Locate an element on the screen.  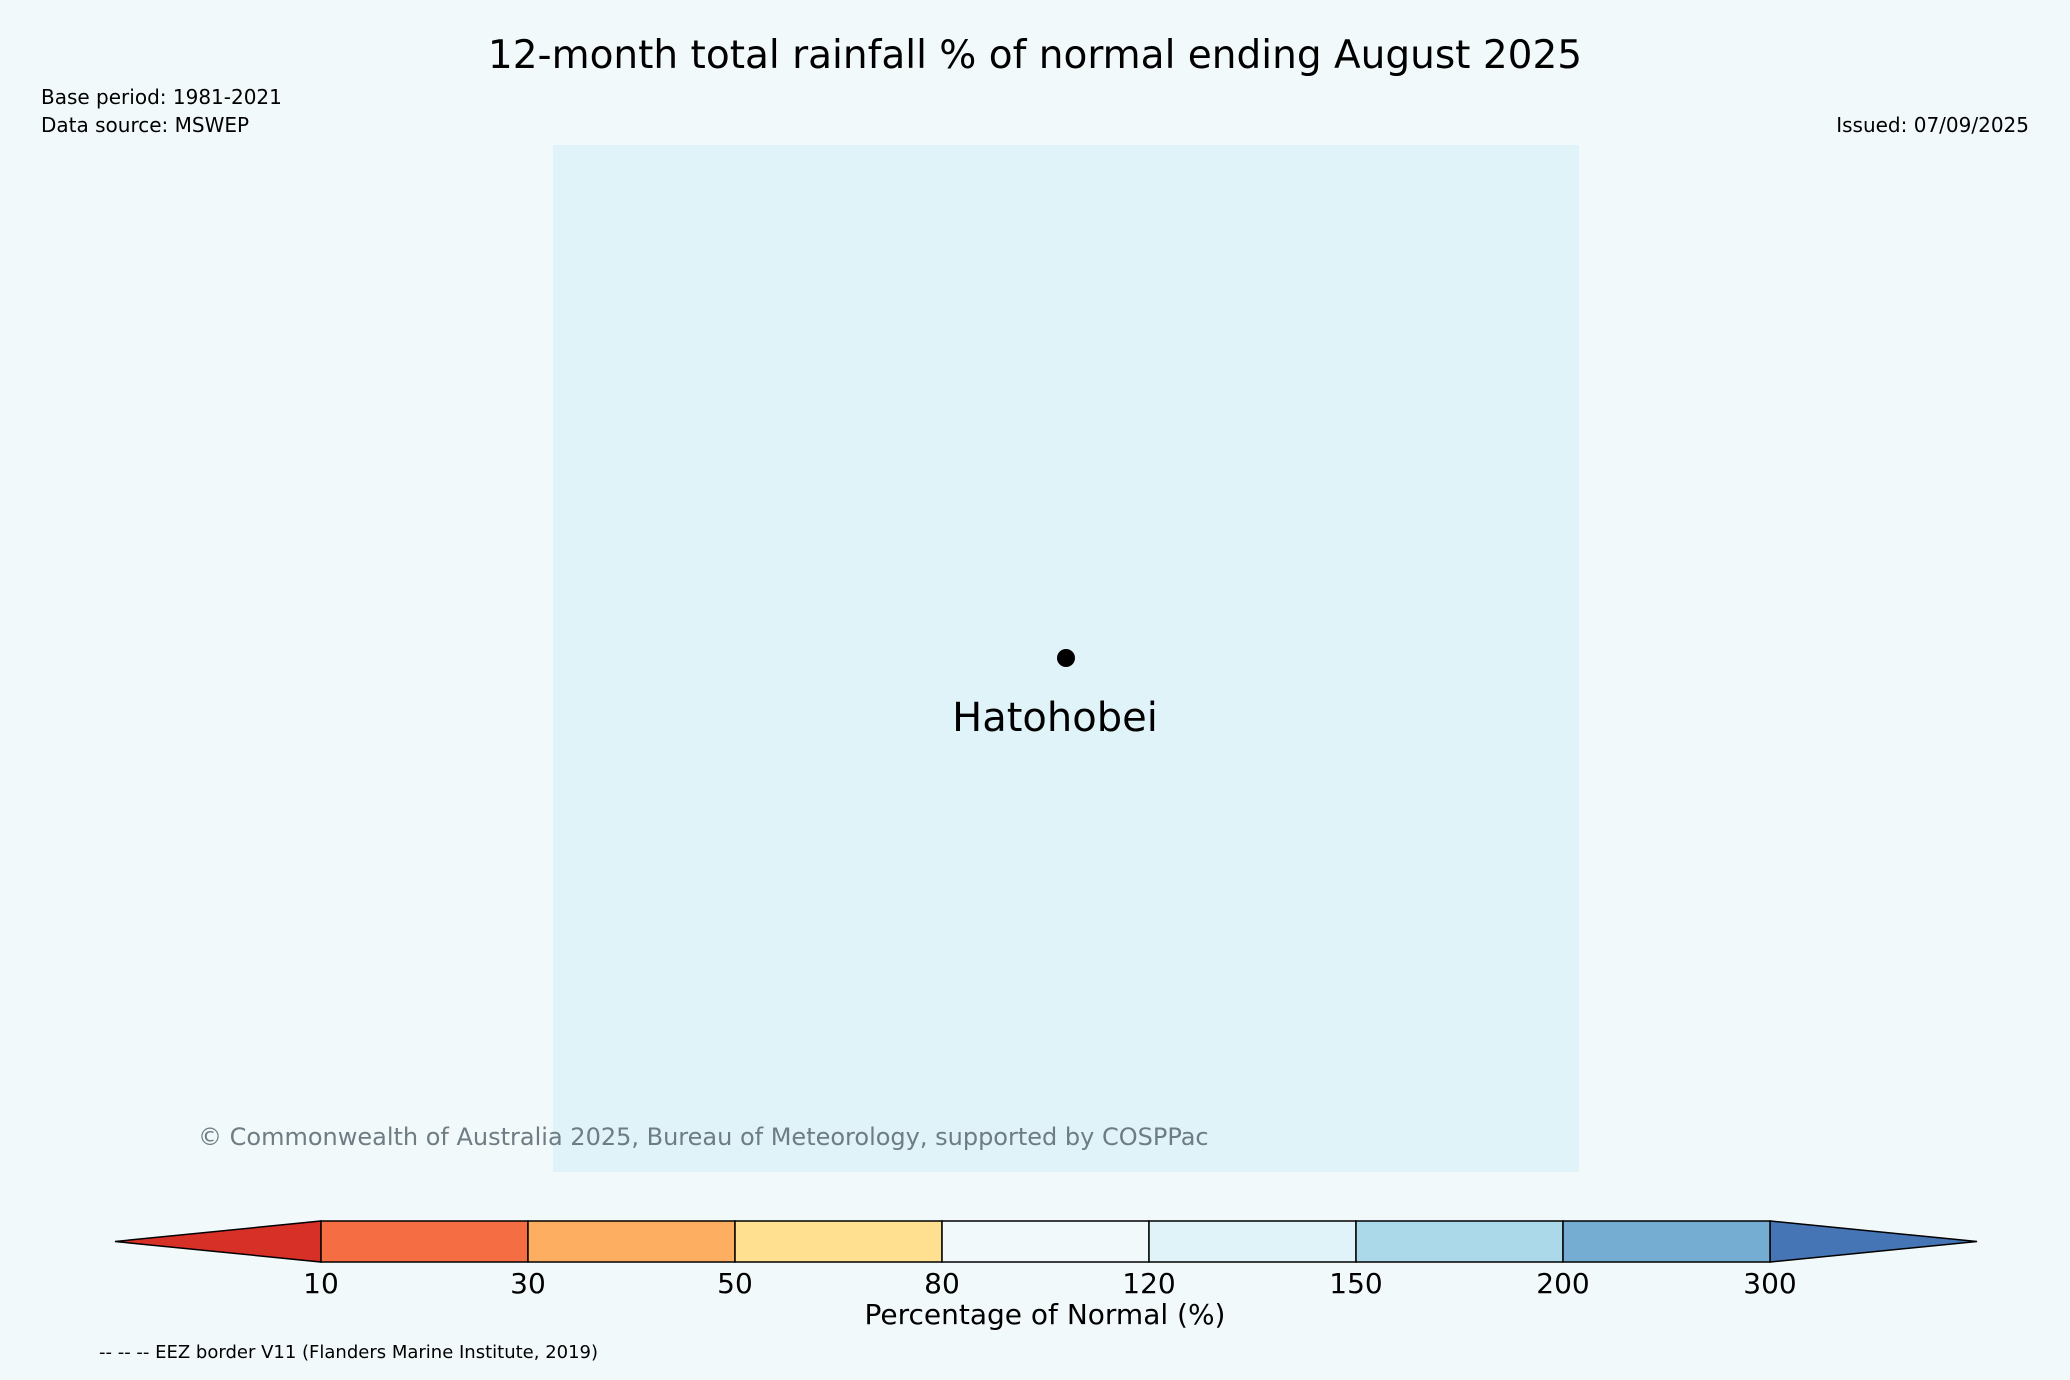
data-source: Data source: MSWEP is located at coordinates (145, 125).